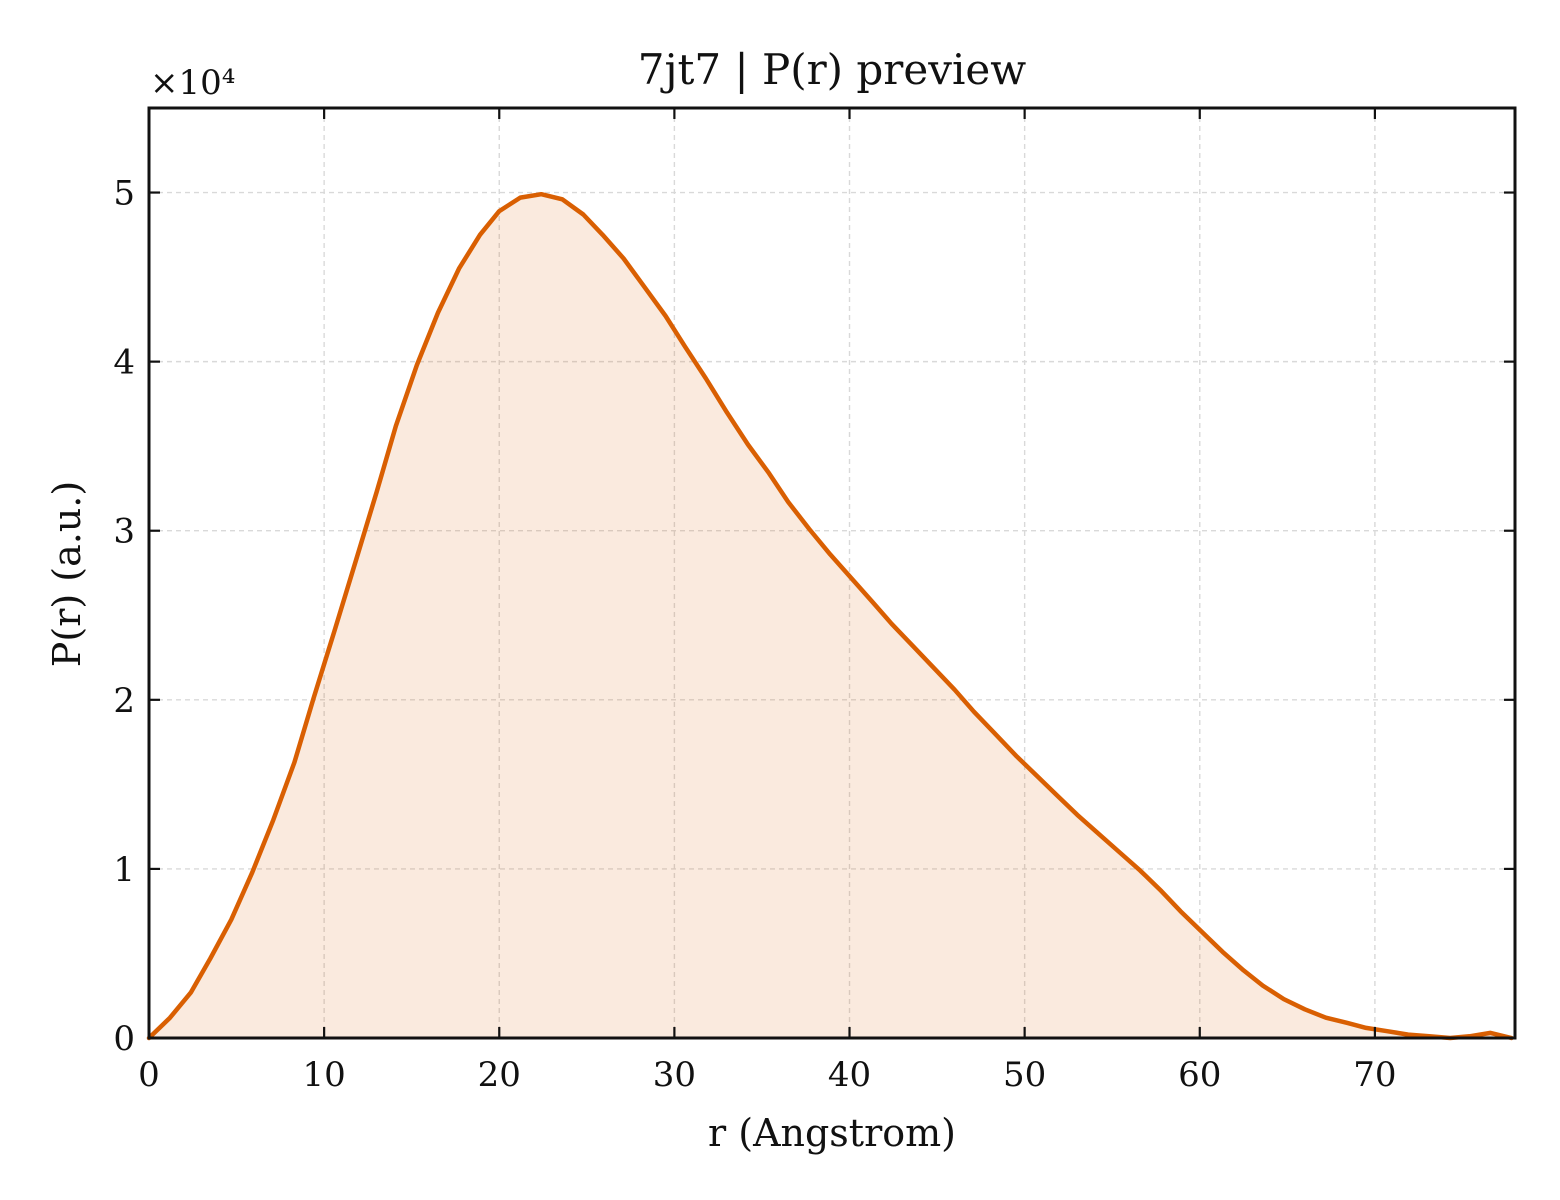 The height and width of the screenshot is (1200, 1560). What do you see at coordinates (124, 194) in the screenshot?
I see `y-tick-label: 5` at bounding box center [124, 194].